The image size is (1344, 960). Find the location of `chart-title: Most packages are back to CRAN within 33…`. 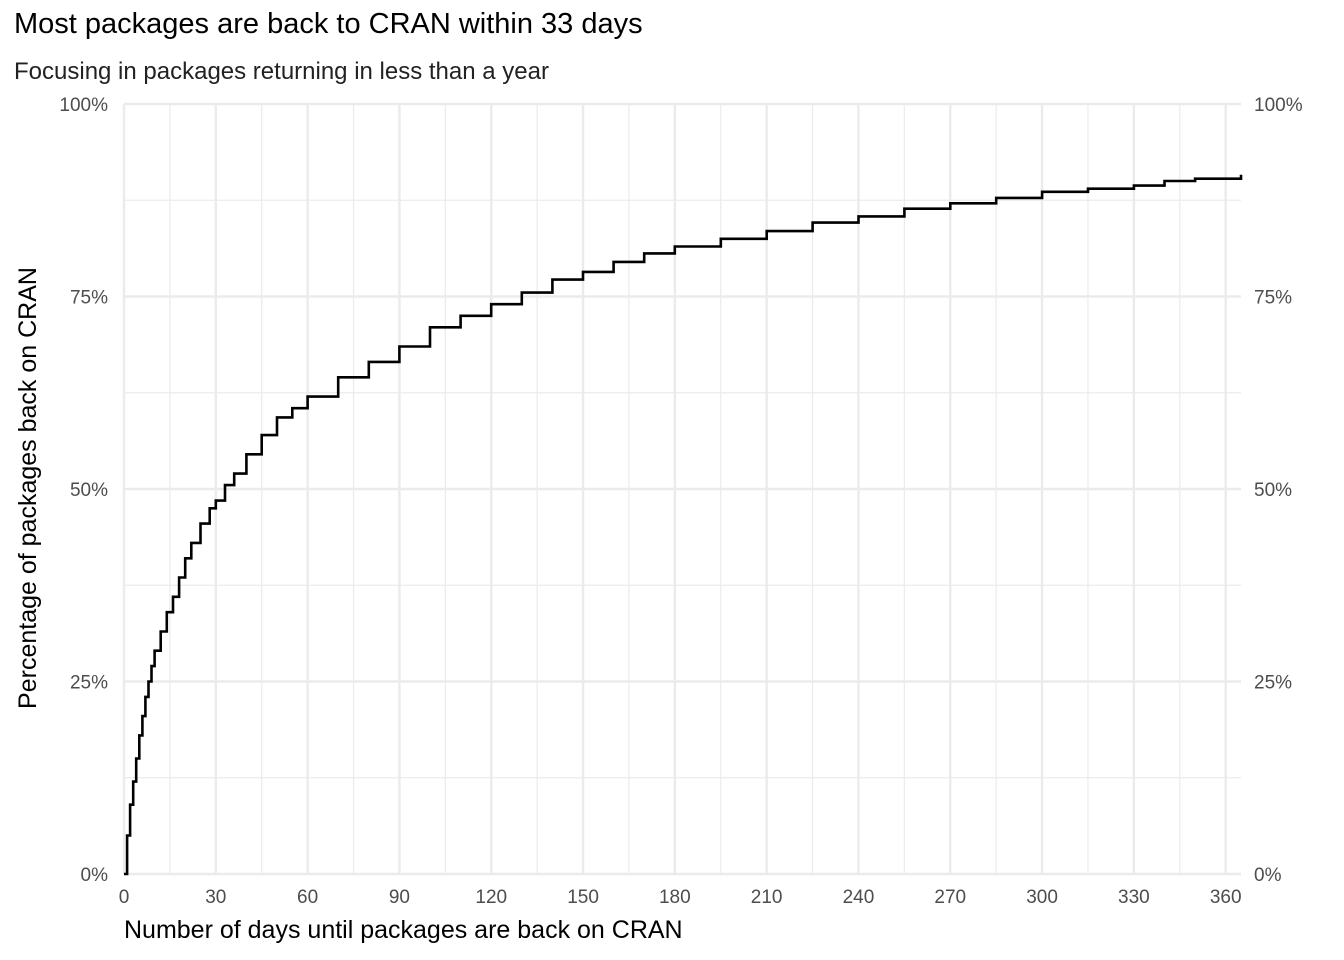

chart-title: Most packages are back to CRAN within 33… is located at coordinates (328, 24).